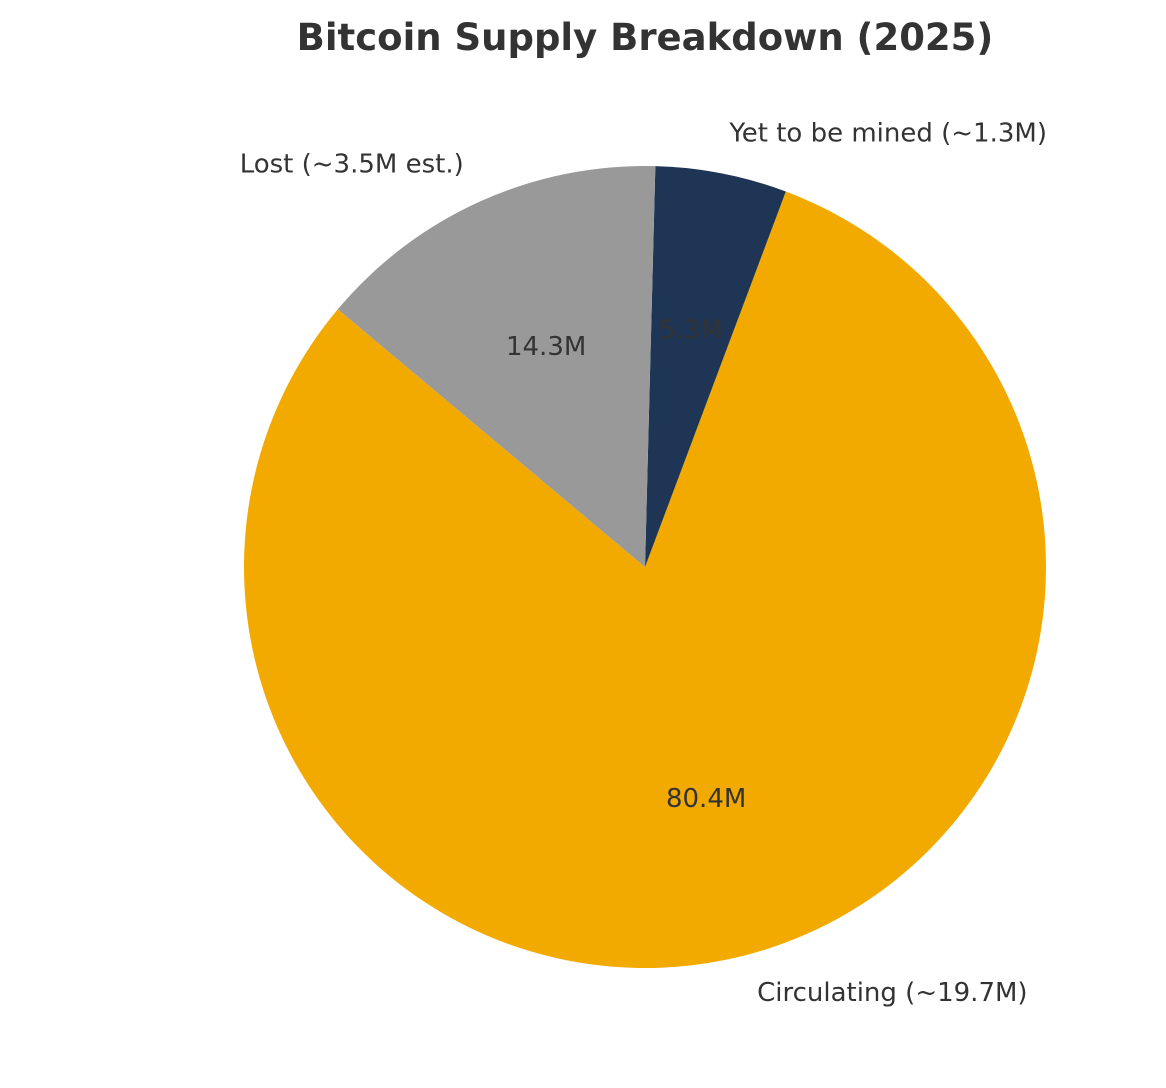 Image resolution: width=1166 pixels, height=1088 pixels. I want to click on slice-label-circulating: Circulating (~19.7M), so click(892, 993).